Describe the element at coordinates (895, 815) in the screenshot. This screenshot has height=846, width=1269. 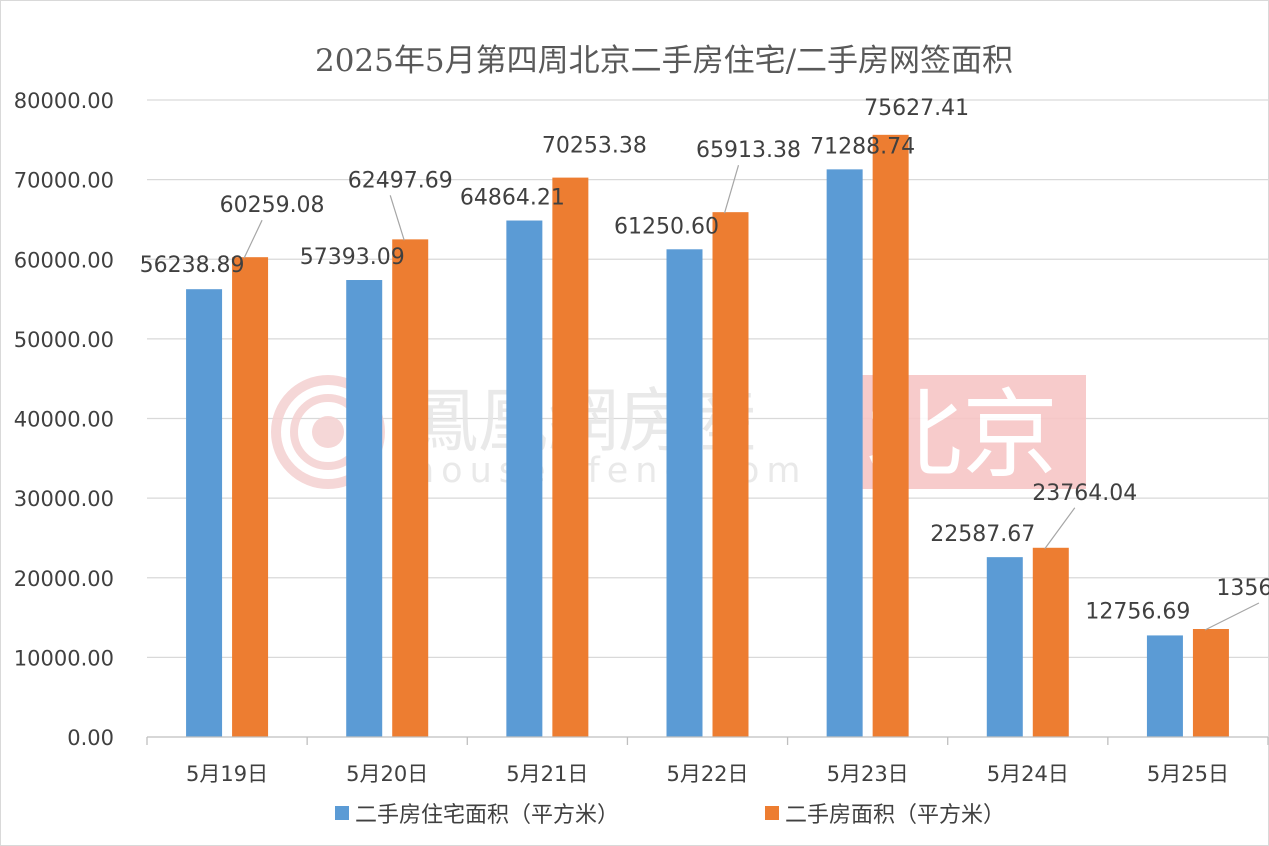
I see `legend-label-series-2: 二手房面积（平方米）` at that location.